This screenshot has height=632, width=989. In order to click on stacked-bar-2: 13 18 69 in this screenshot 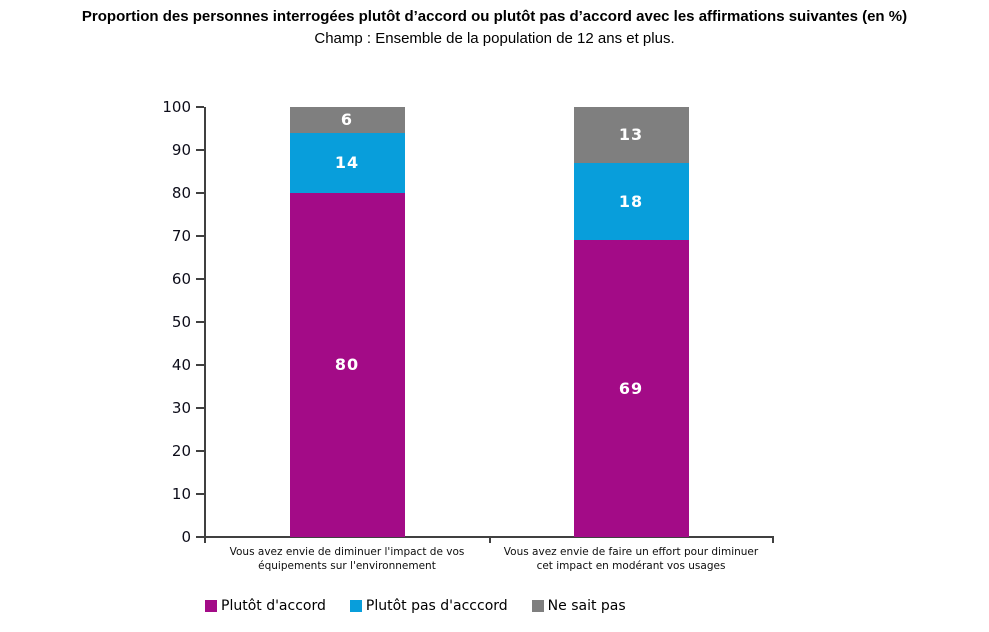, I will do `click(631, 322)`.